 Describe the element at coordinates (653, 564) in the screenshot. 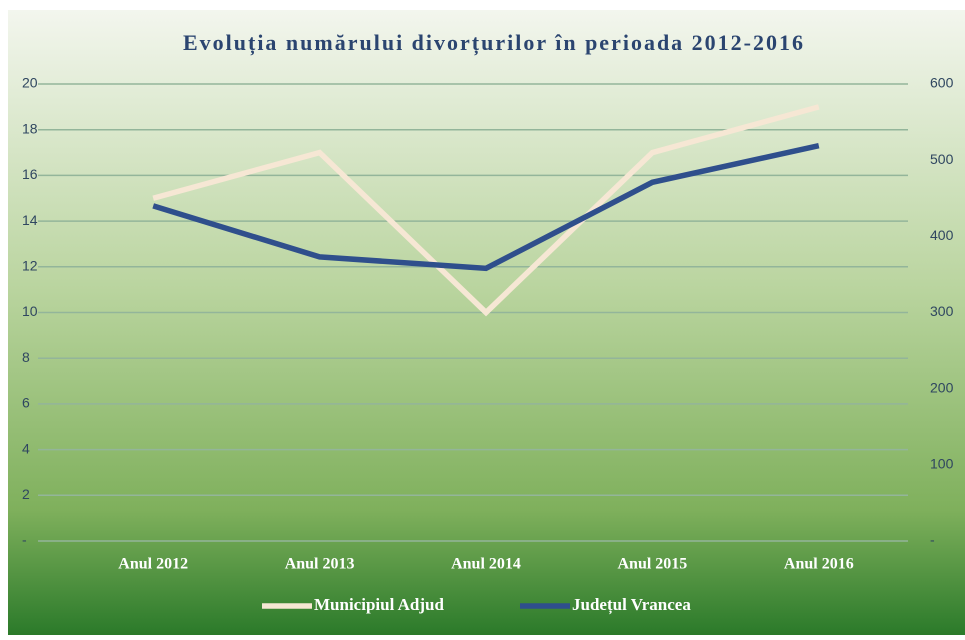

I see `x-tick-label: Anul 2015` at that location.